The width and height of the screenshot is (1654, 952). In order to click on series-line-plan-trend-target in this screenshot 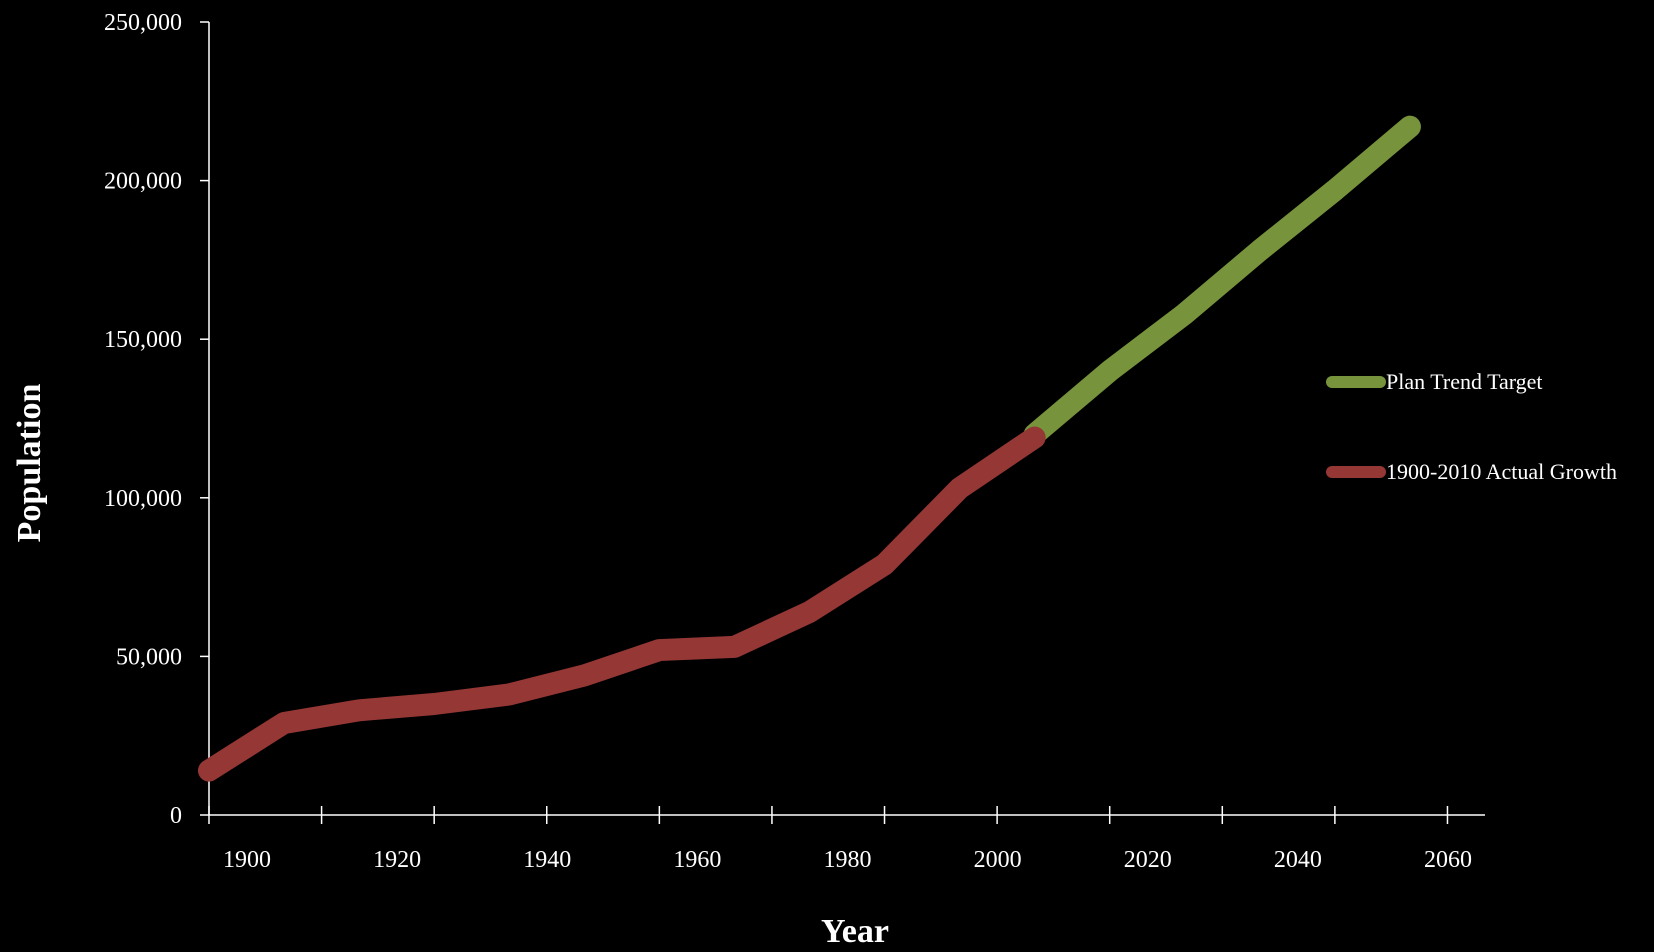, I will do `click(1222, 280)`.